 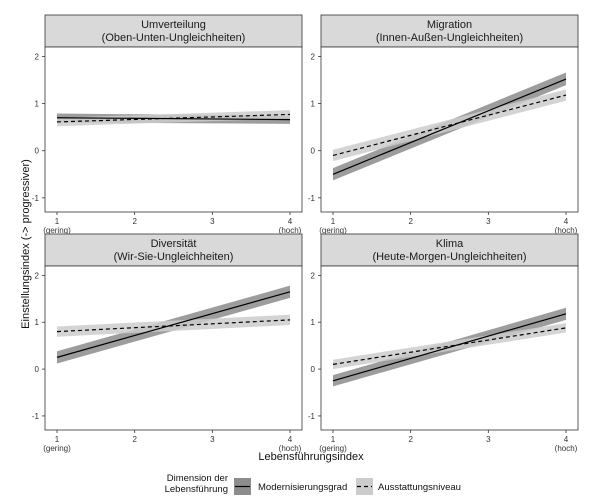 I want to click on legend-title-line: Lebensführung, so click(x=196, y=489).